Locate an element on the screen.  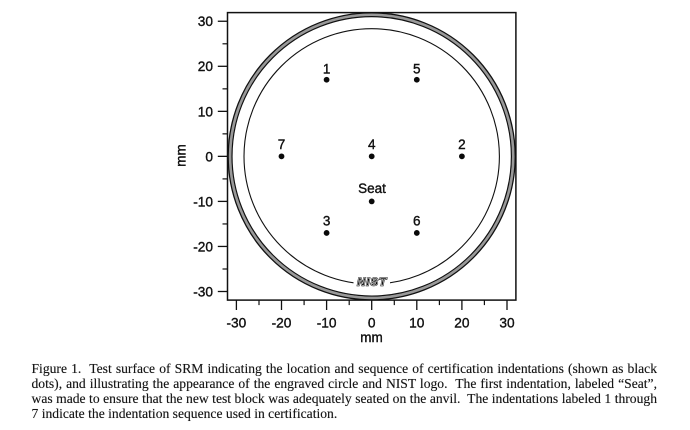
svg-text: 4 is located at coordinates (372, 144).